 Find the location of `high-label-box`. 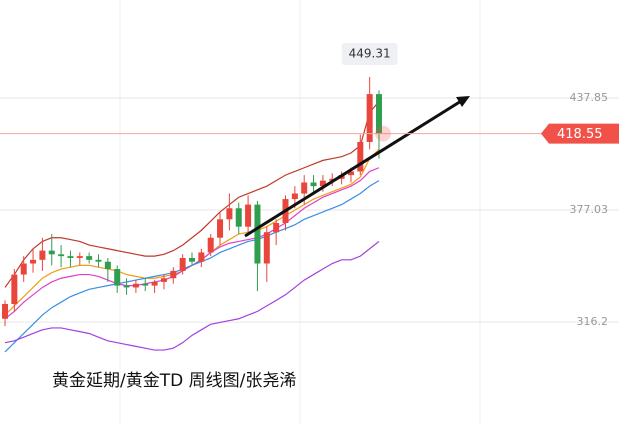

high-label-box is located at coordinates (369, 53).